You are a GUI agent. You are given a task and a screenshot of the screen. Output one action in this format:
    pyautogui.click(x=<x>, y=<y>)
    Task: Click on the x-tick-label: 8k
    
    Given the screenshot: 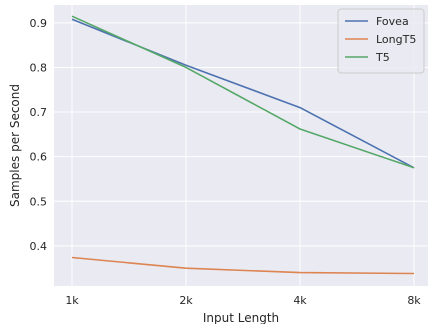 What is the action you would take?
    pyautogui.click(x=414, y=300)
    